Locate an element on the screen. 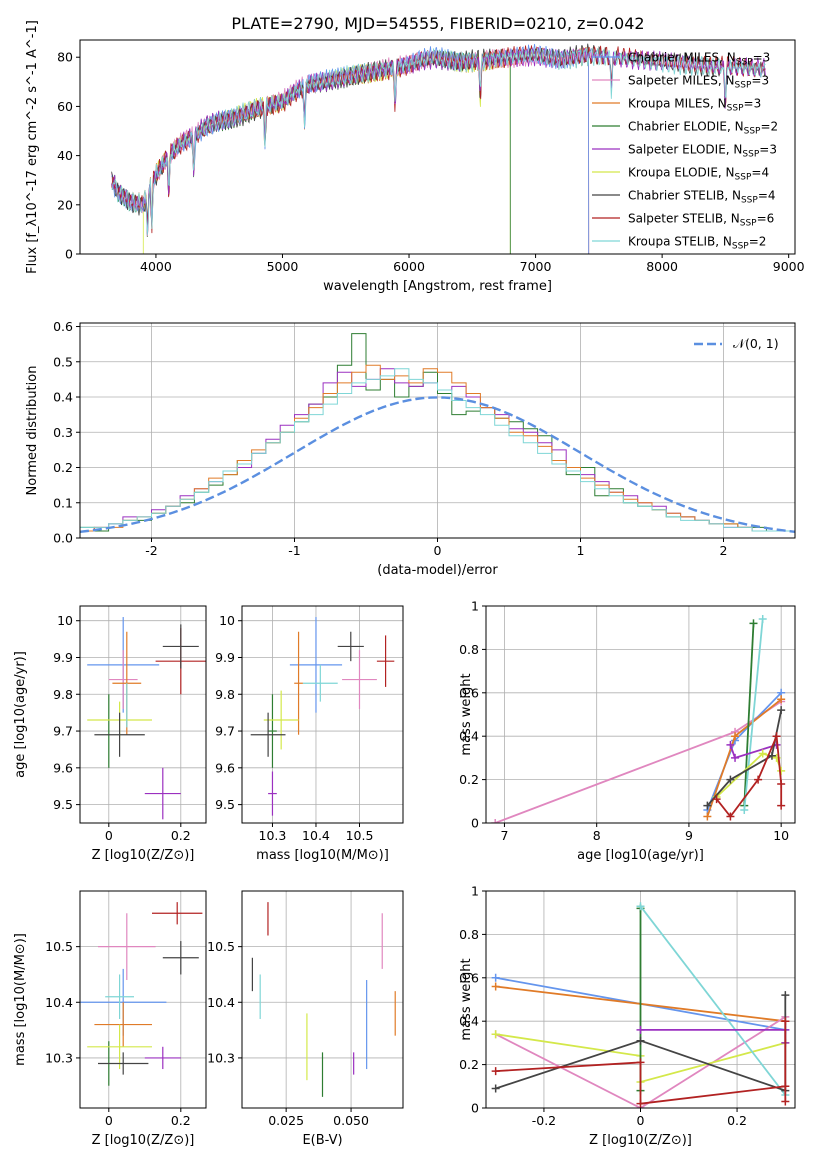  y-axis-label: age [log10(age/yr)] is located at coordinates (20, 714).